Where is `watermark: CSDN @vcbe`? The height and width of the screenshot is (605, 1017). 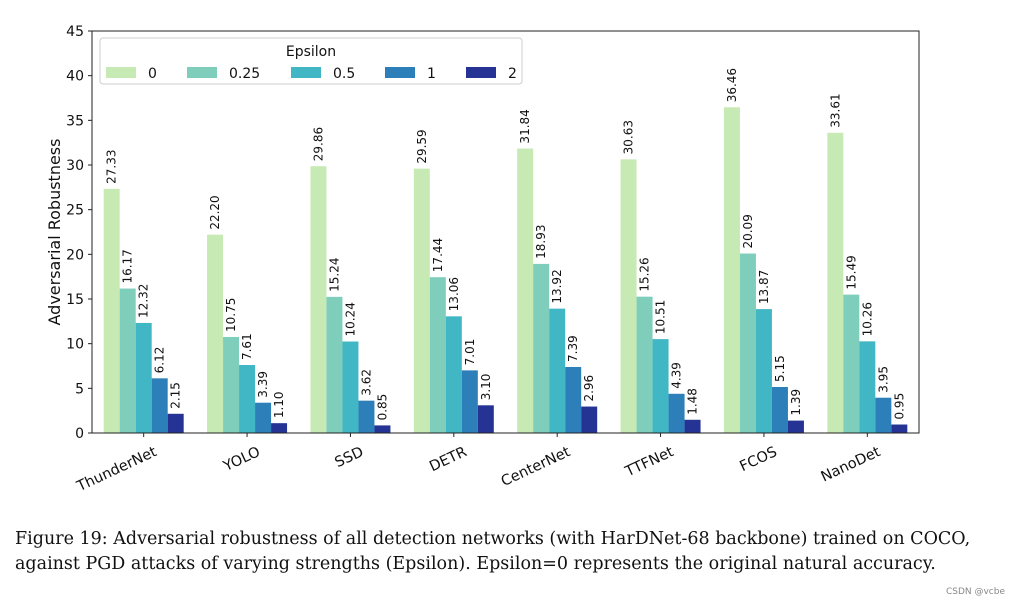
watermark: CSDN @vcbe is located at coordinates (975, 592).